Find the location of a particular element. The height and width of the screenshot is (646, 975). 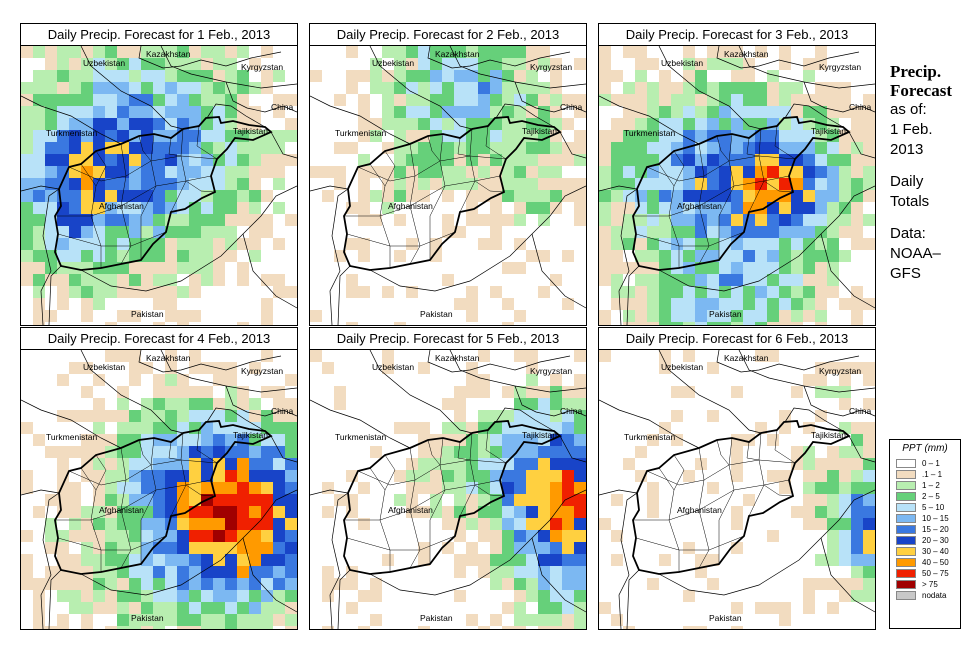

country-label-china: China is located at coordinates (571, 107).